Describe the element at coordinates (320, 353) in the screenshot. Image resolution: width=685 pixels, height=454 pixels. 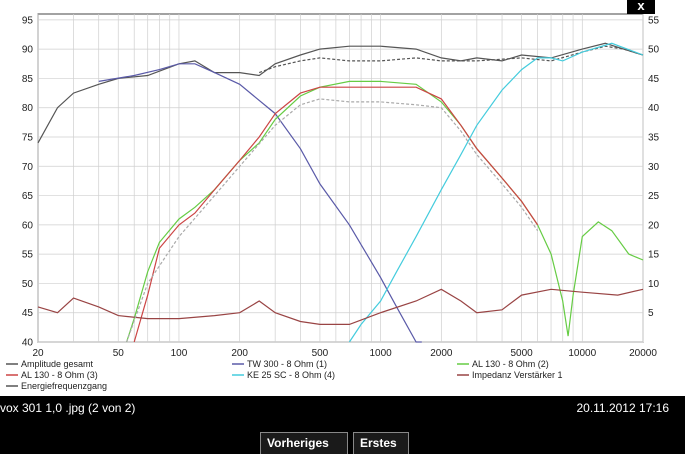
I see `x-tick-label: 500` at that location.